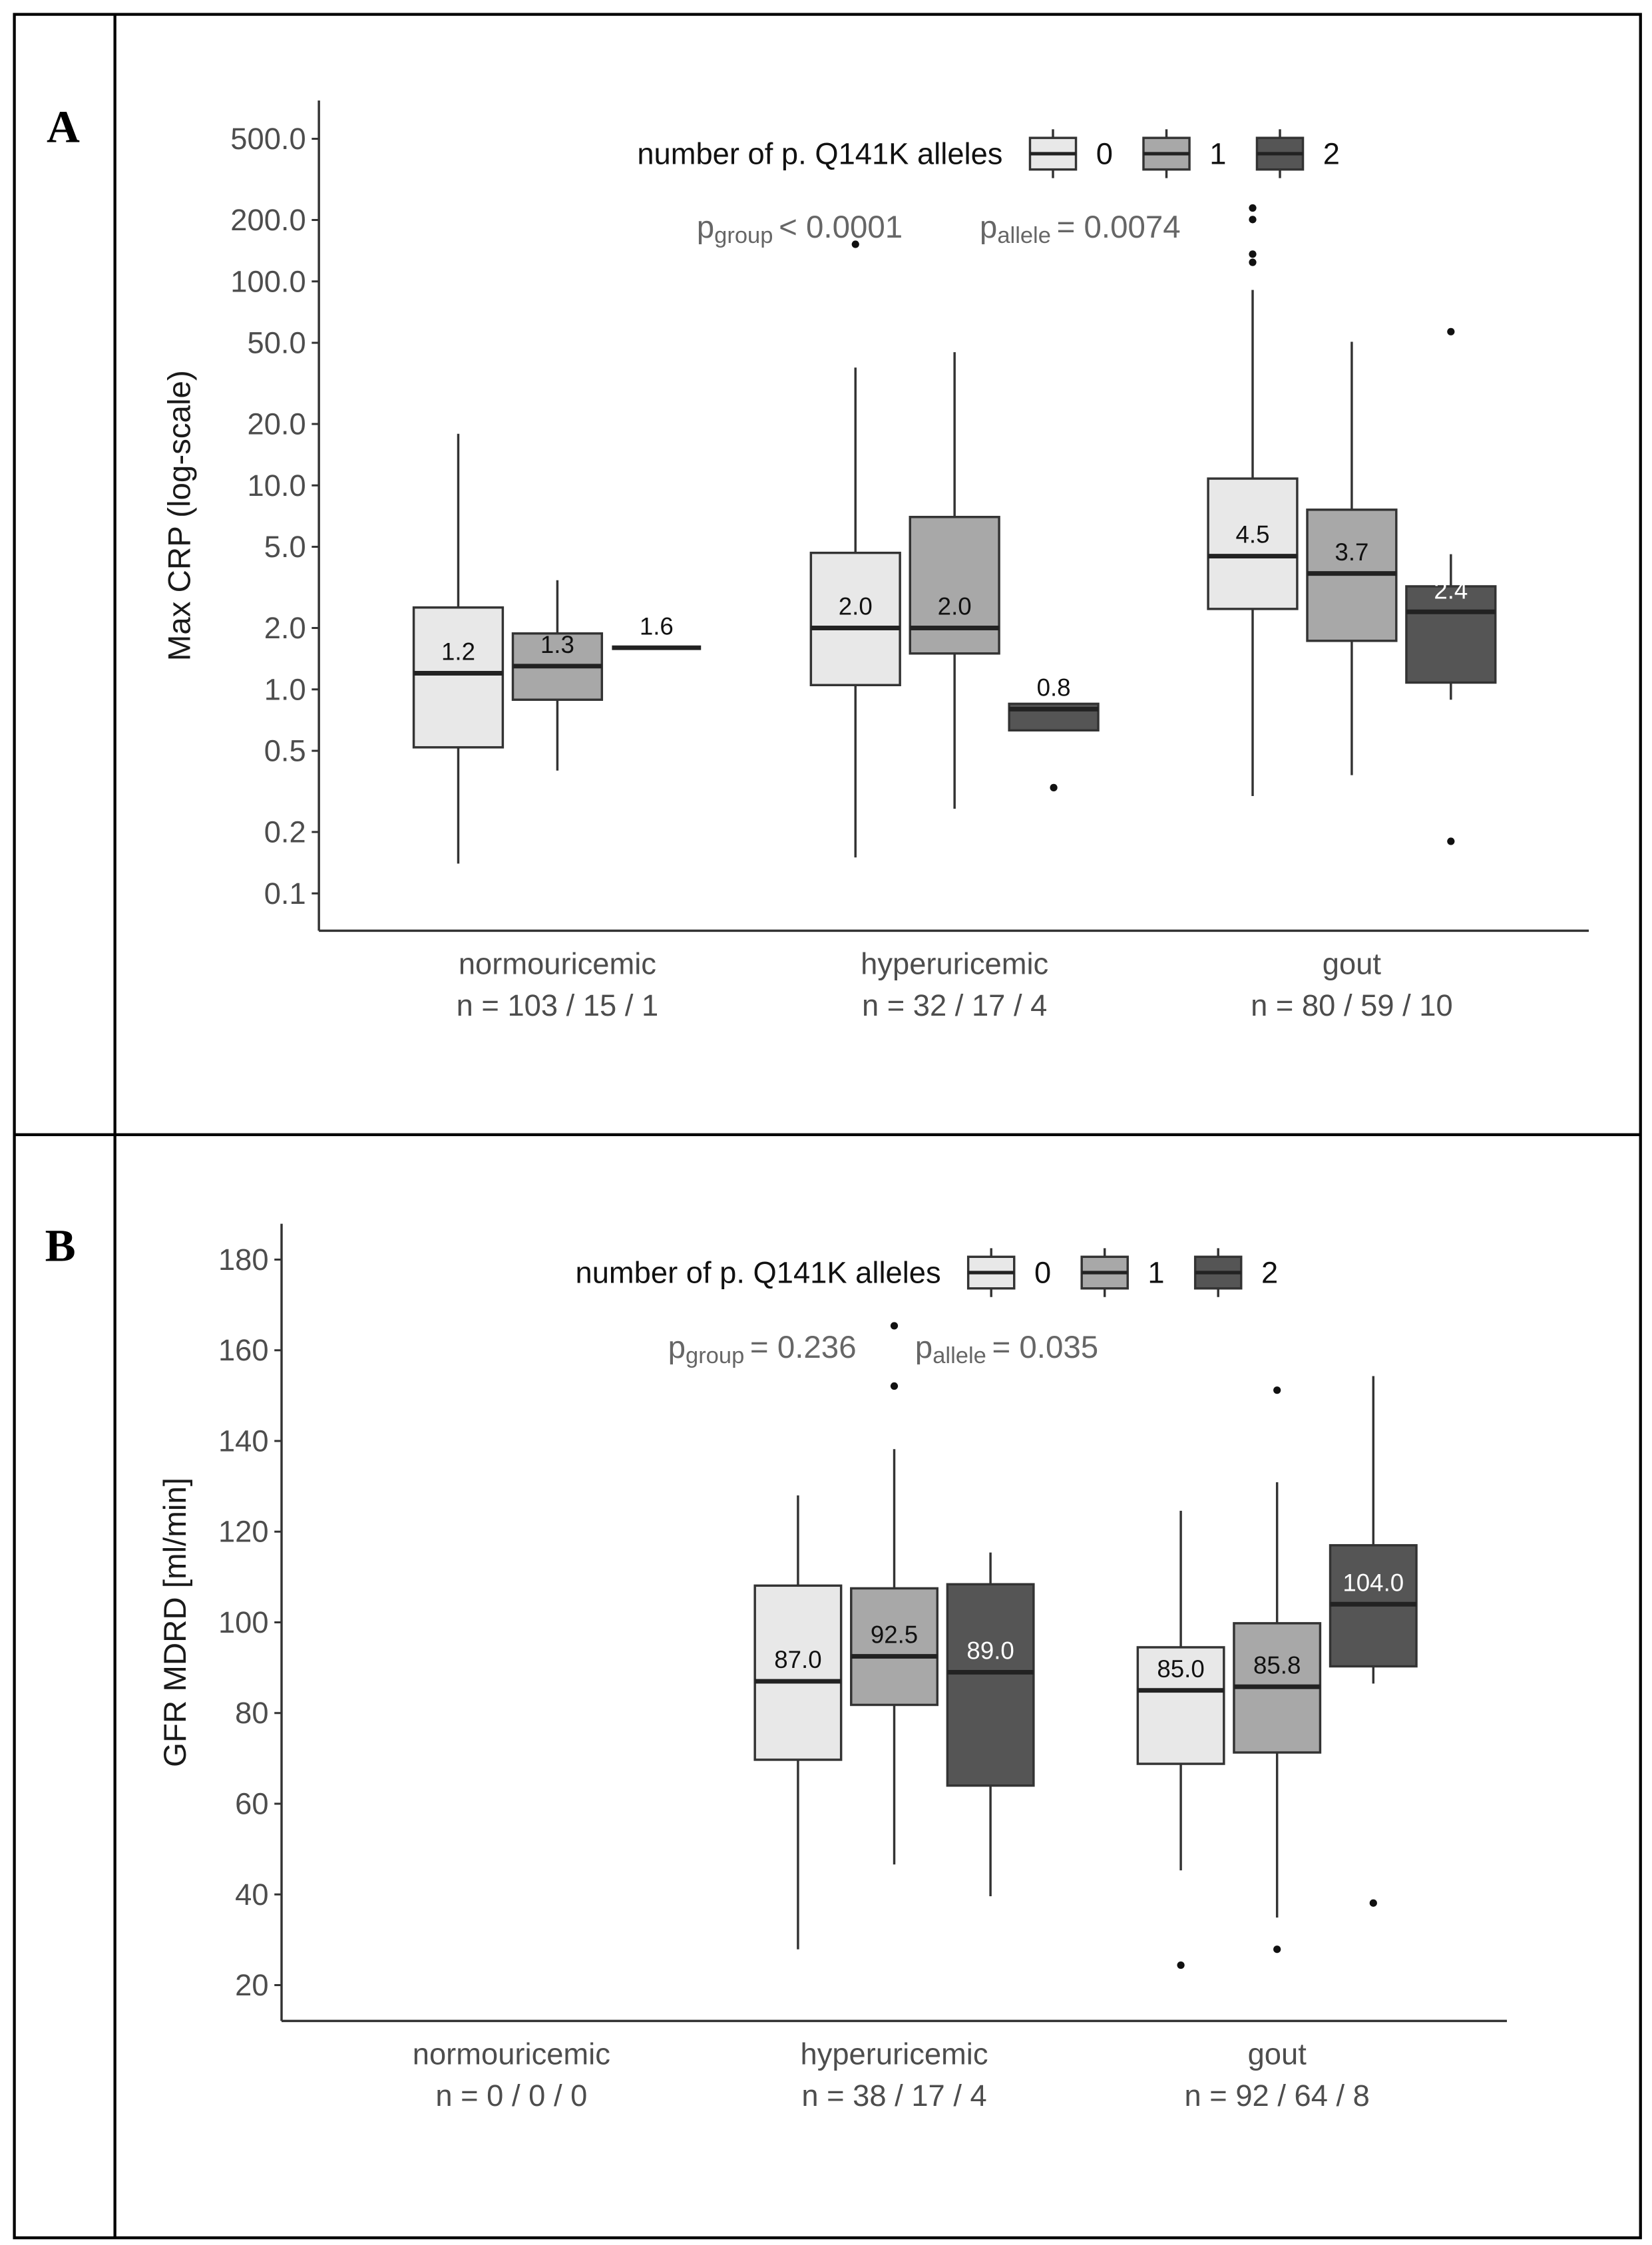 Image resolution: width=1652 pixels, height=2245 pixels. I want to click on annotation-text: = 0.035, so click(1045, 1347).